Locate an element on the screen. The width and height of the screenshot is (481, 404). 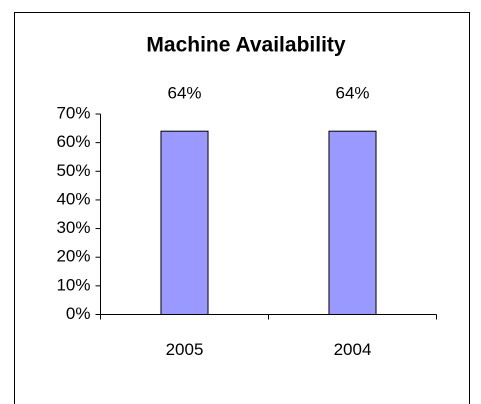
x-tick-label: 2004 is located at coordinates (353, 349).